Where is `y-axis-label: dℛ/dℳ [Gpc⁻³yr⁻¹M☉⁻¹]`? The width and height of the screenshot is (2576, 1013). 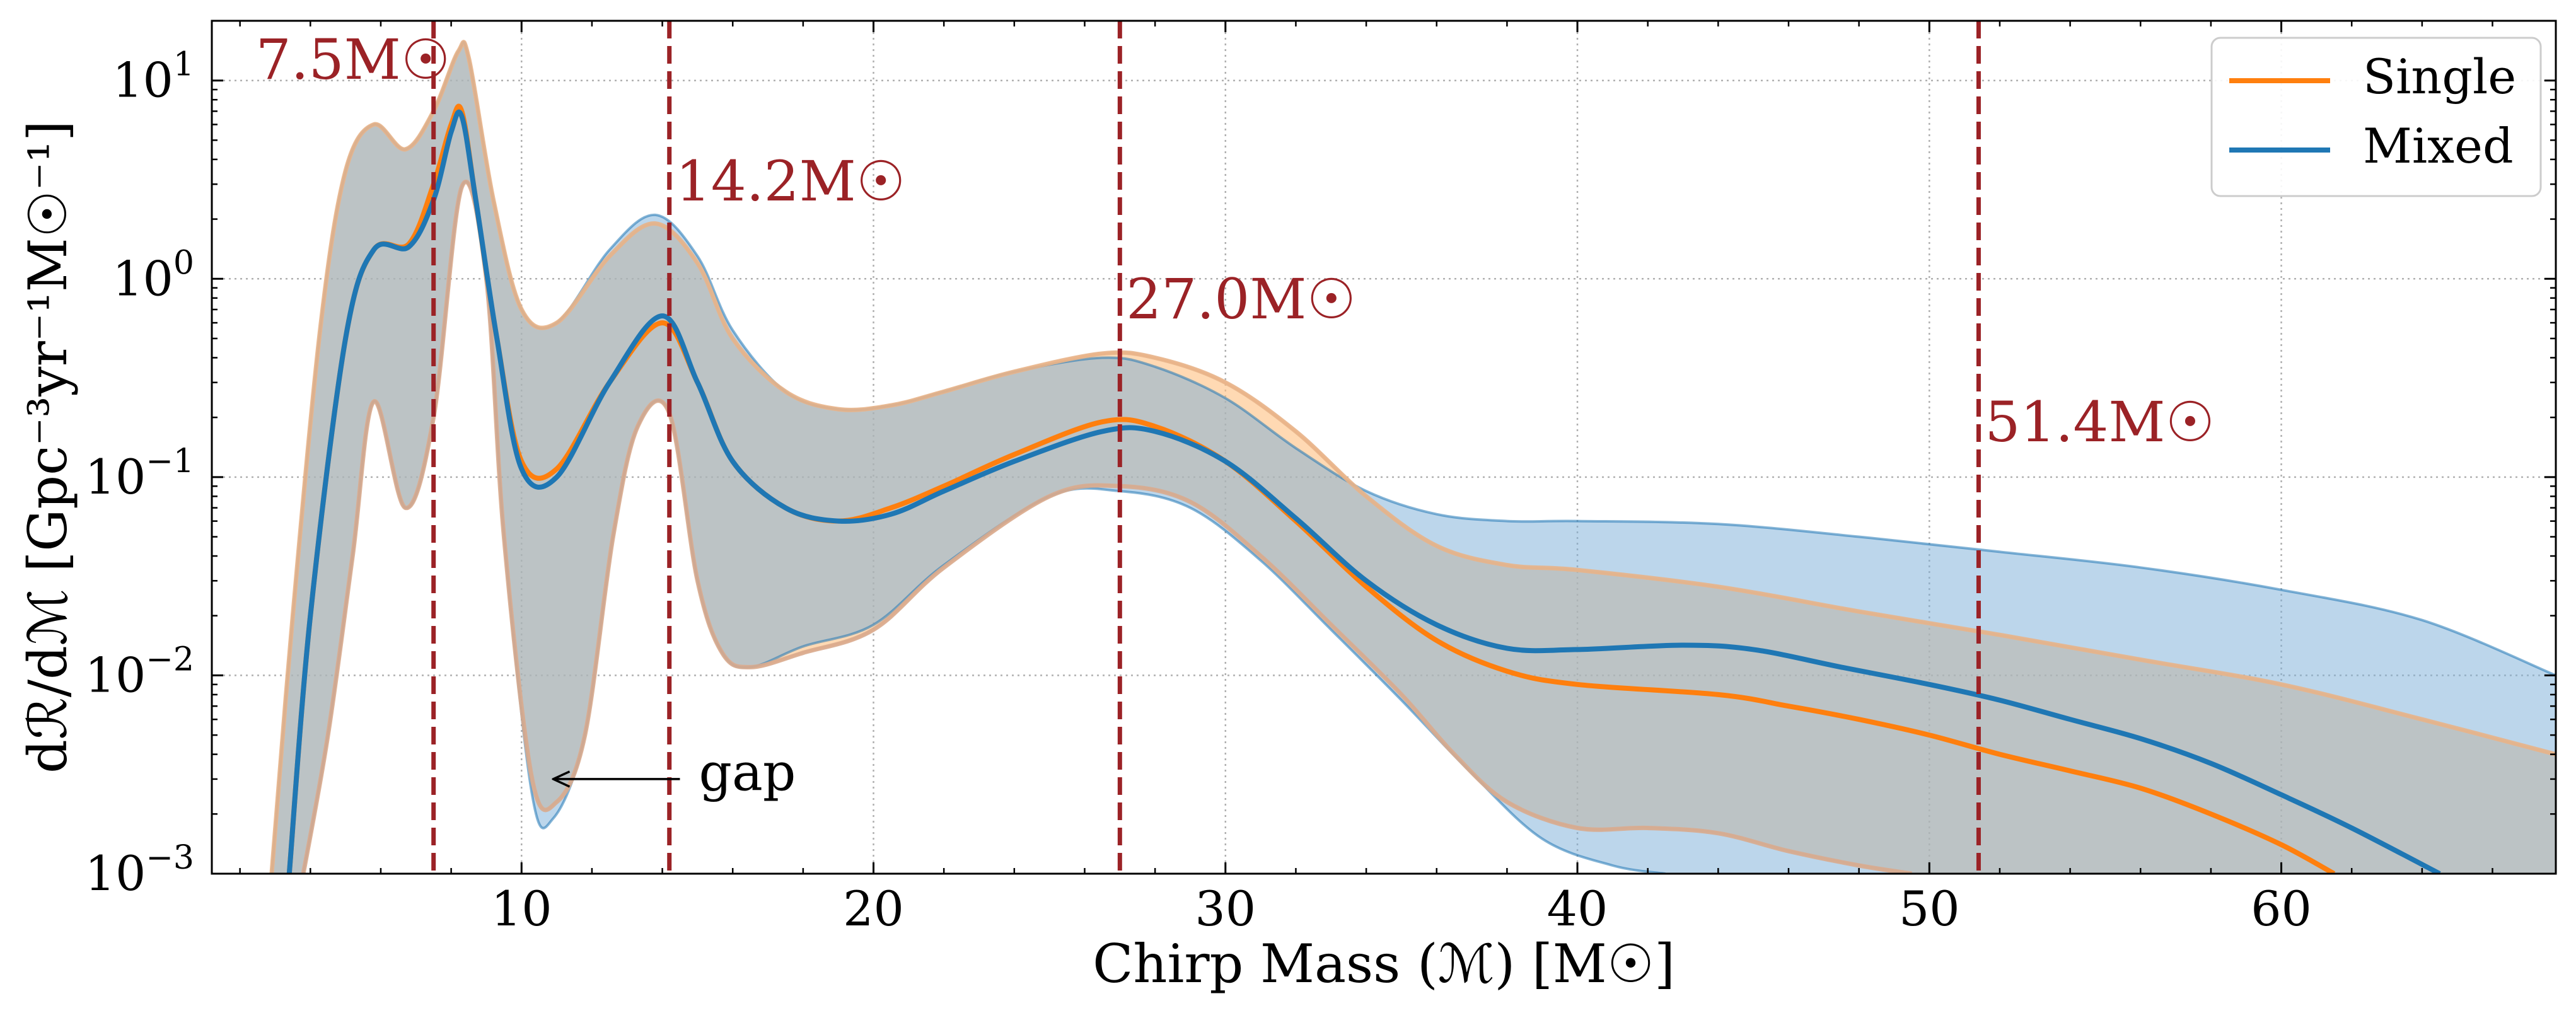
y-axis-label: dℛ/dℳ [Gpc⁻³yr⁻¹M☉⁻¹] is located at coordinates (48, 446).